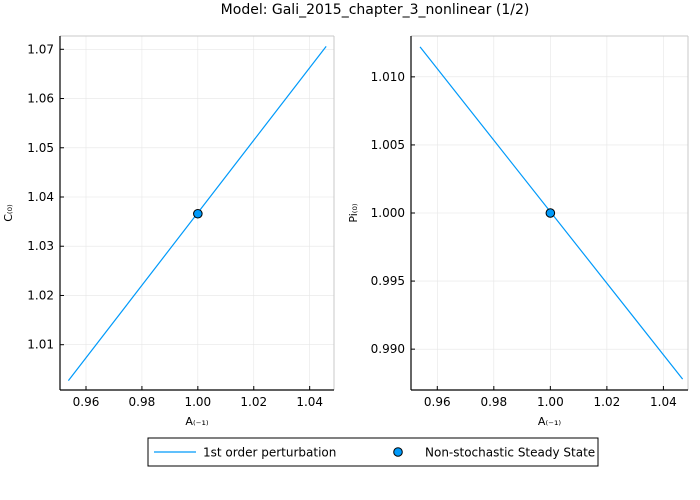 This screenshot has height=500, width=700. Describe the element at coordinates (40, 345) in the screenshot. I see `y-tick-label: 1.01` at that location.